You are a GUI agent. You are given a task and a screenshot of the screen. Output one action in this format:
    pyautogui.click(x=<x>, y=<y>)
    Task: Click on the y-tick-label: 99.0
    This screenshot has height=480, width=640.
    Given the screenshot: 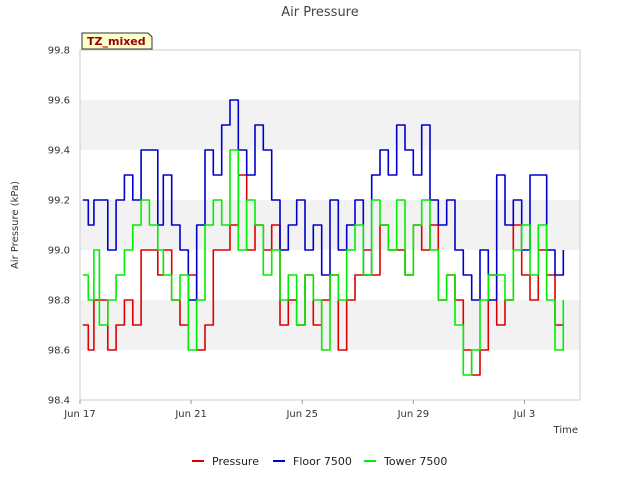 What is the action you would take?
    pyautogui.click(x=59, y=251)
    